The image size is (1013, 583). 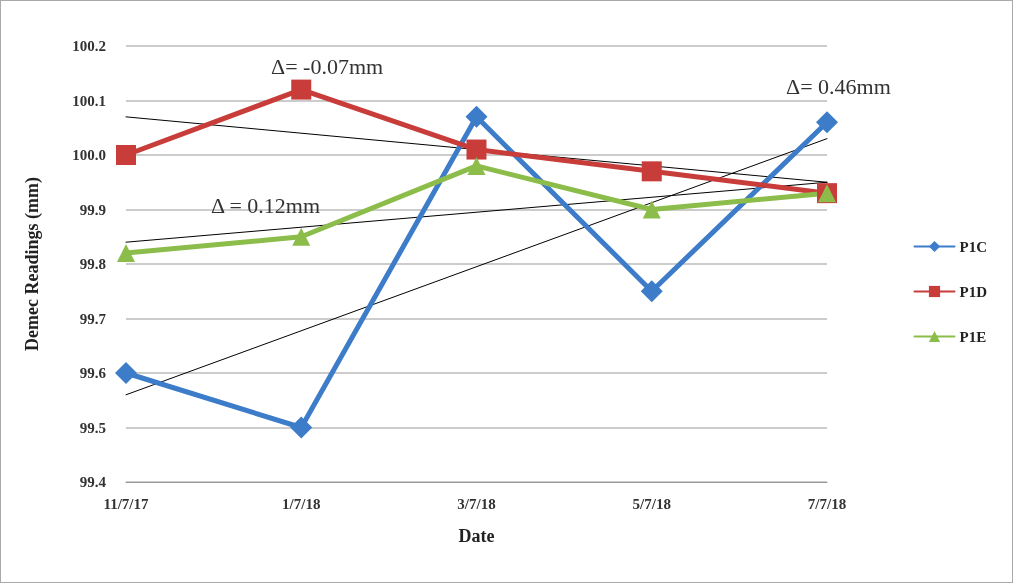 What do you see at coordinates (93, 318) in the screenshot?
I see `y-tick-label: 99.7` at bounding box center [93, 318].